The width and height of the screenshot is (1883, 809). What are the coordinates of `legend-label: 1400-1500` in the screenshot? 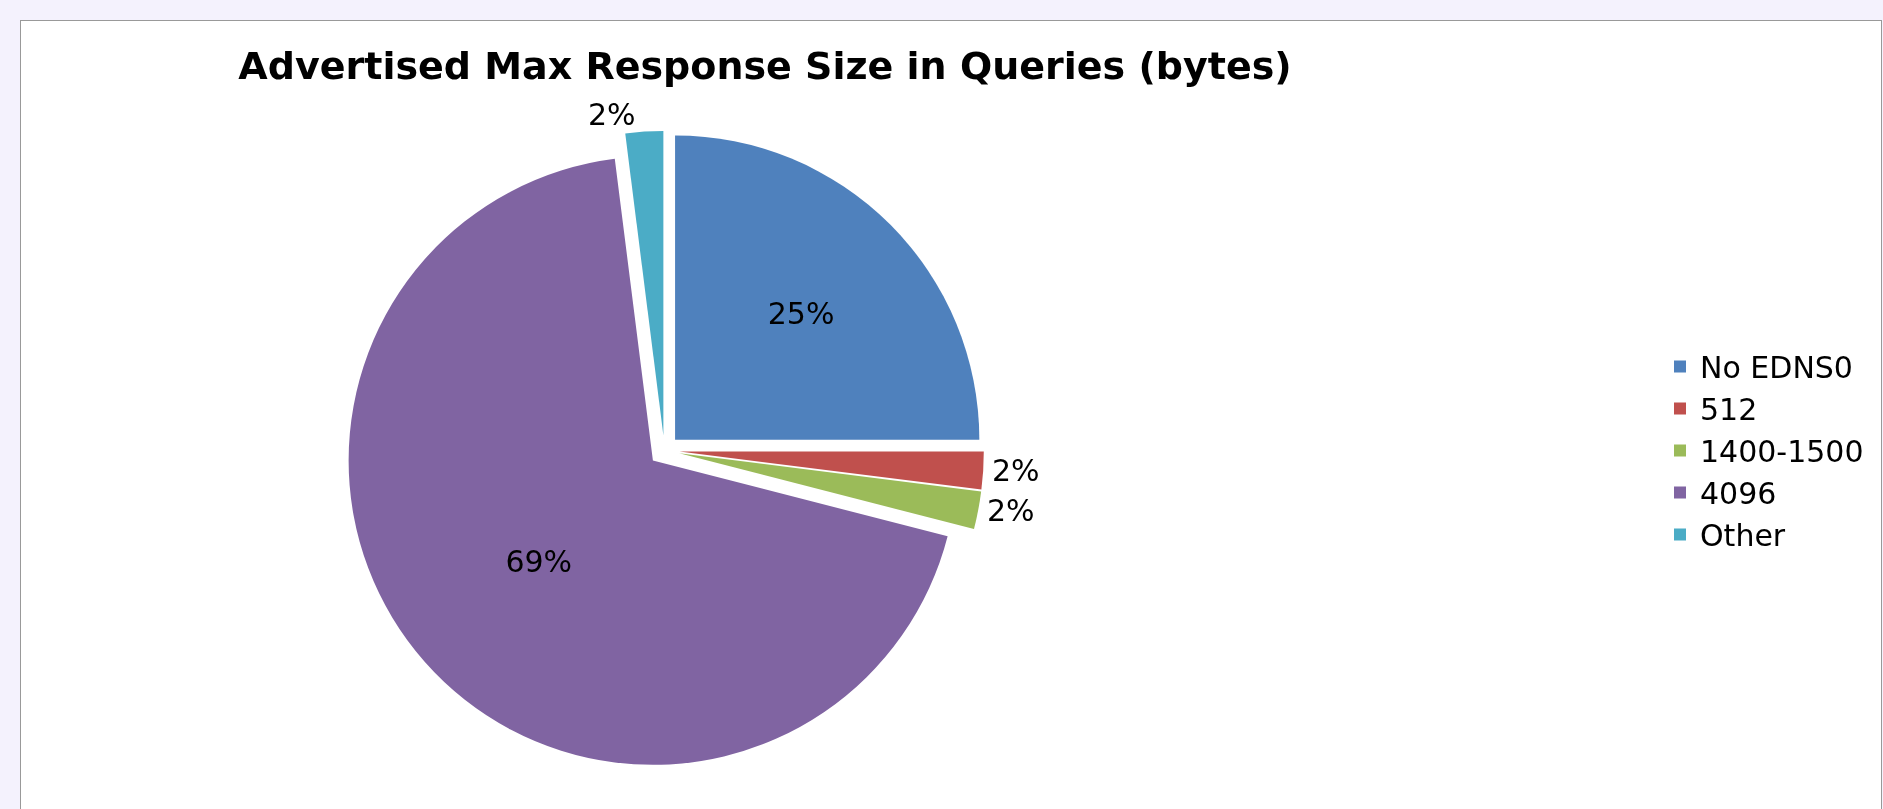 It's located at (1782, 452).